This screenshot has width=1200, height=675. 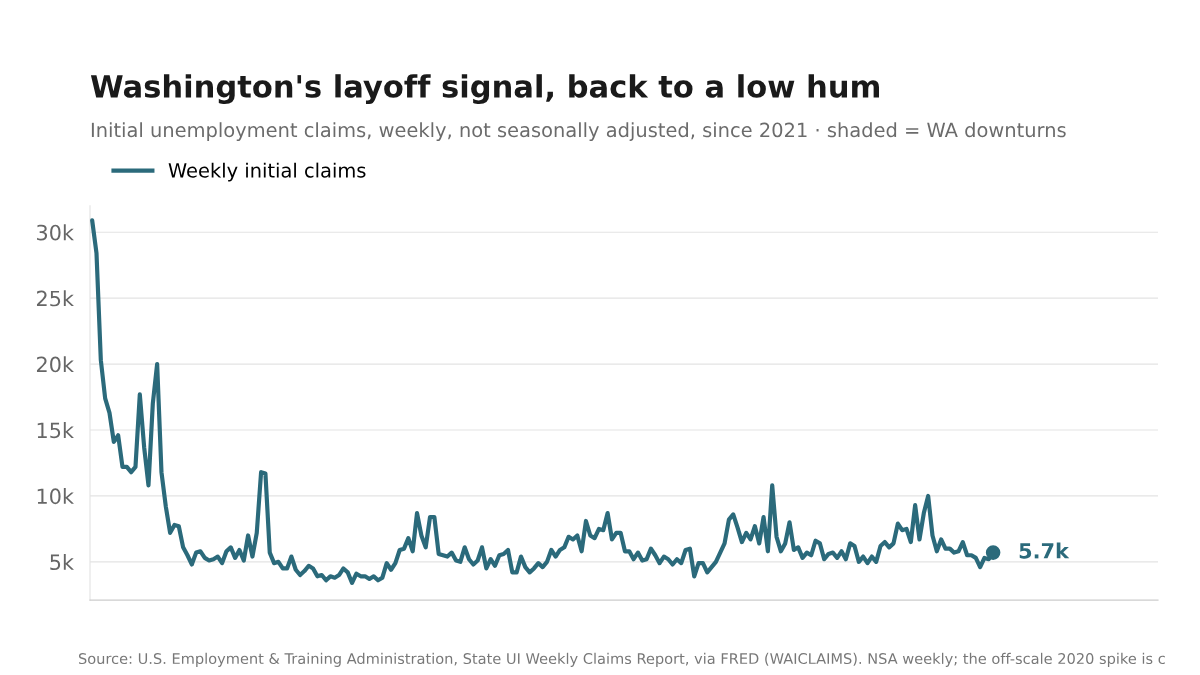 What do you see at coordinates (62, 562) in the screenshot?
I see `y-tick-label: 5k` at bounding box center [62, 562].